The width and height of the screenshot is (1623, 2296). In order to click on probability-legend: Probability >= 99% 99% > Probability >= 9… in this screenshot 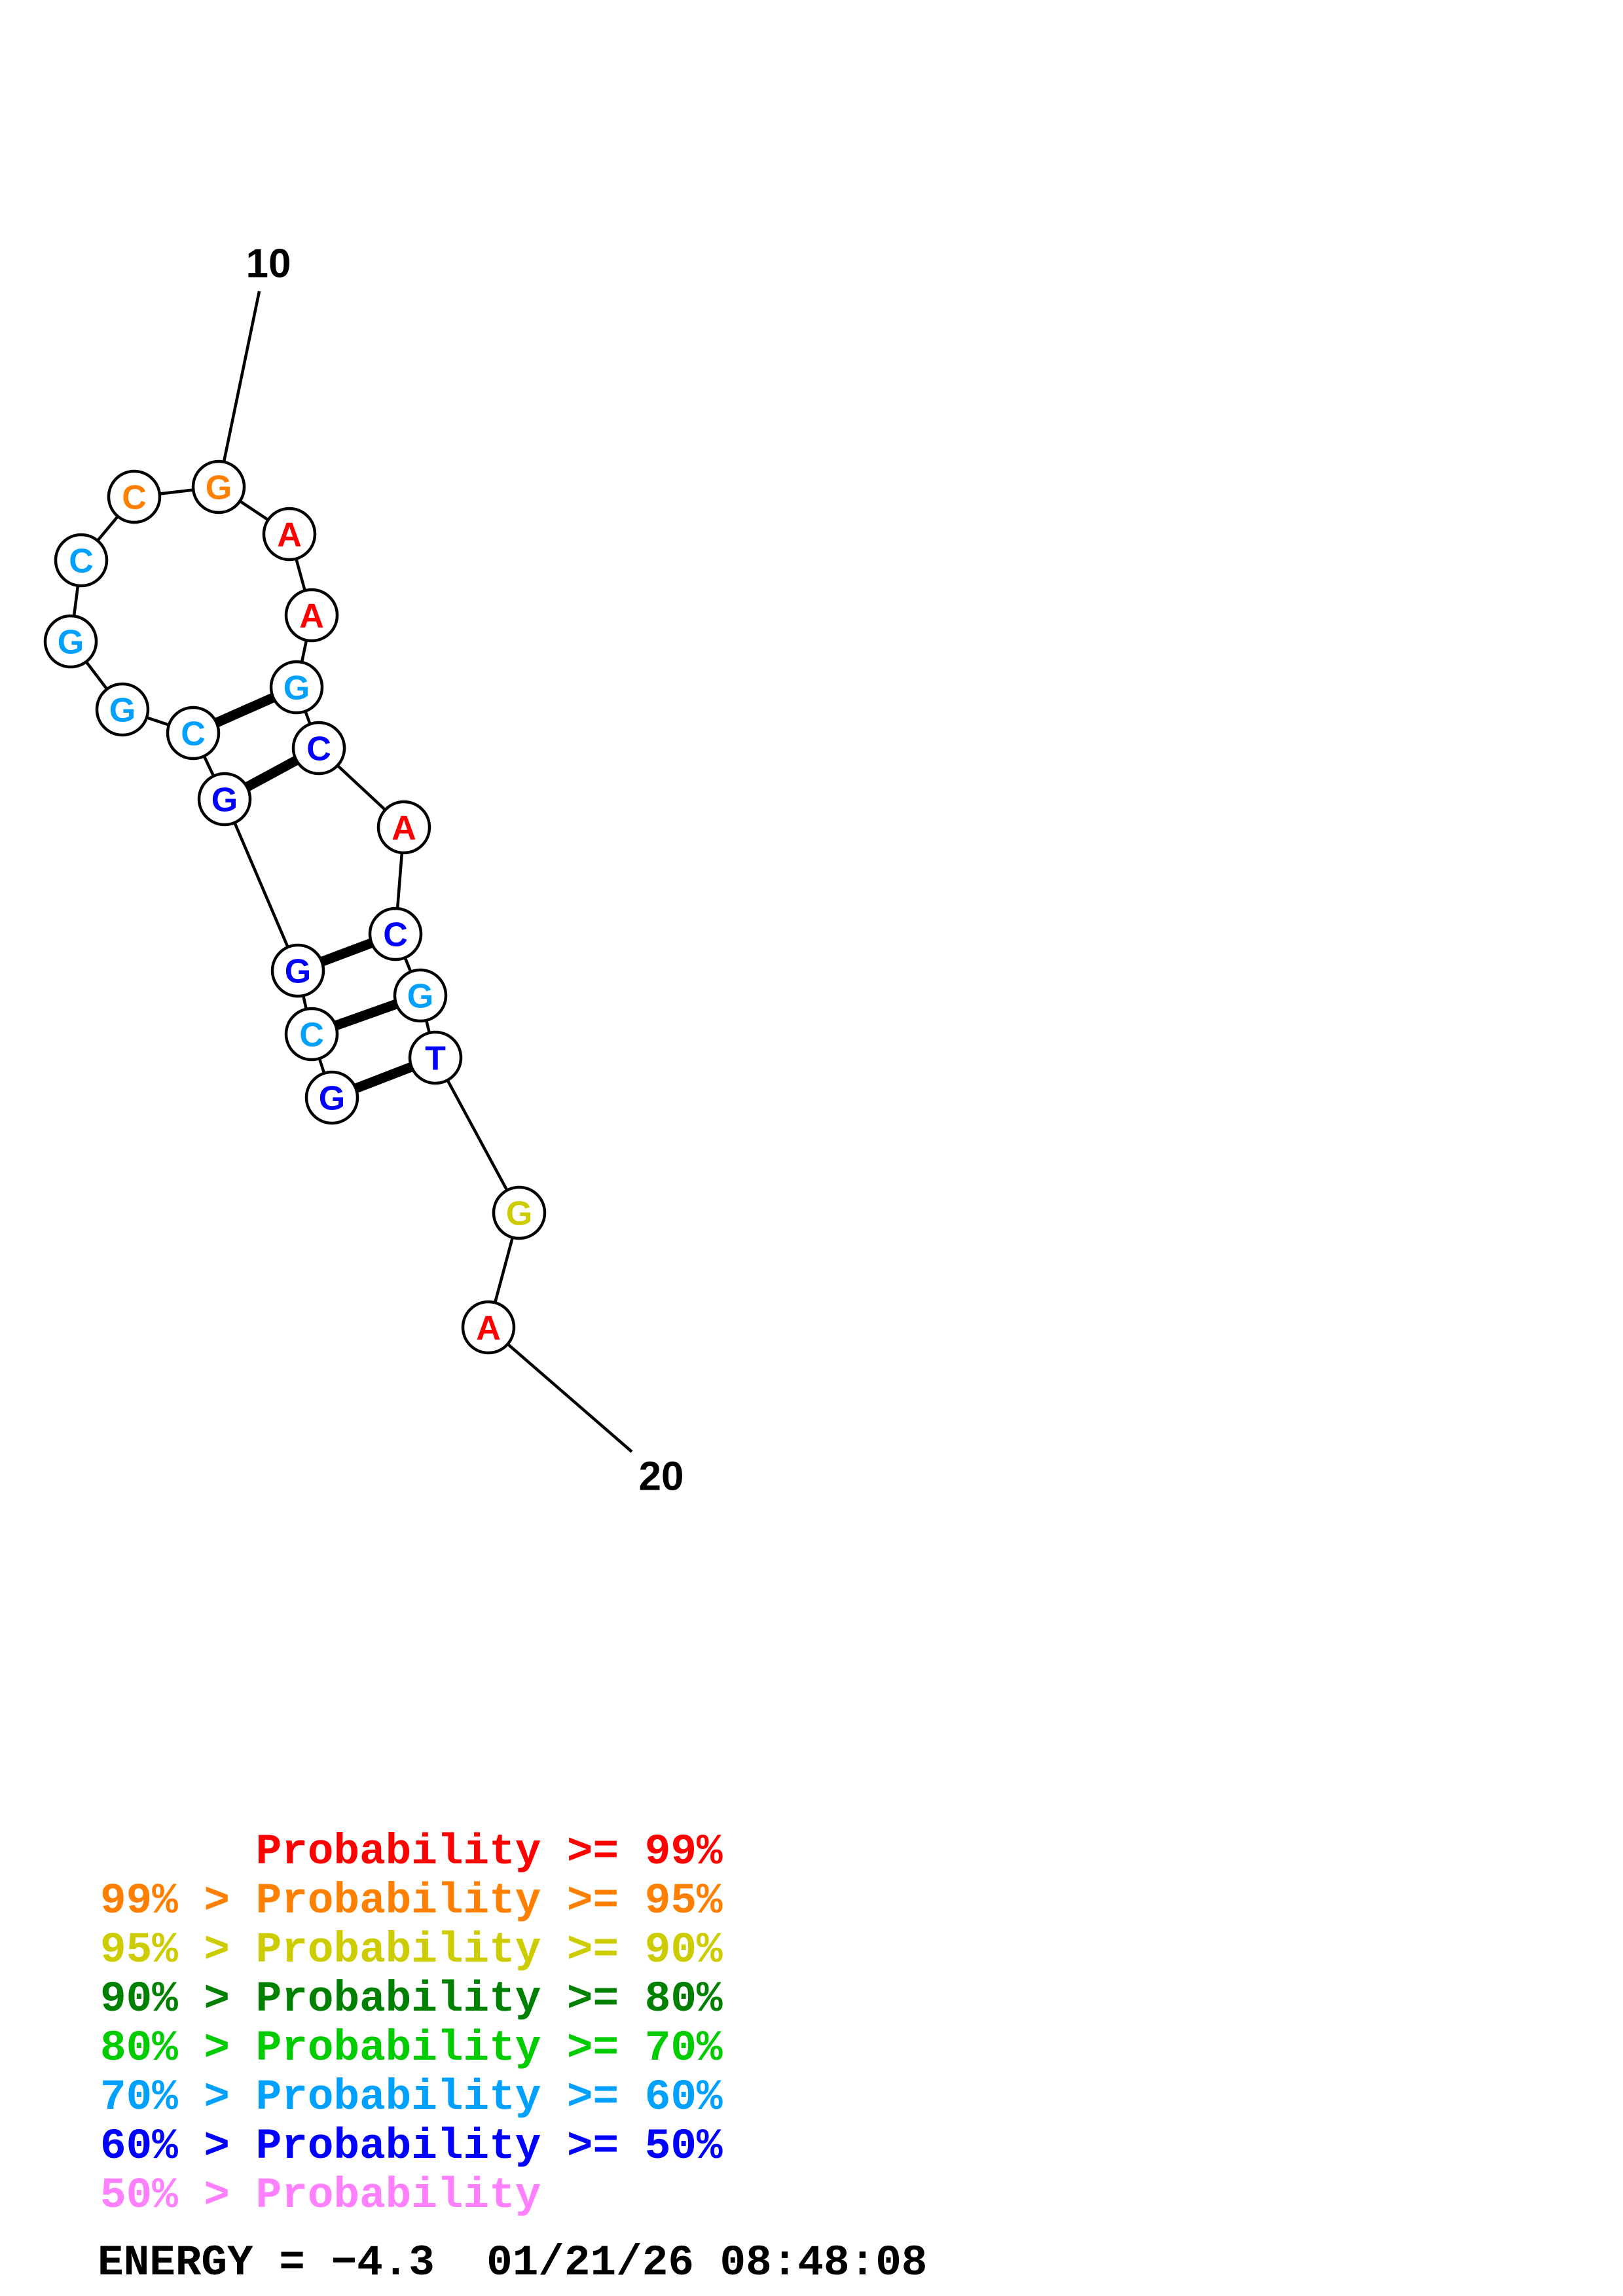, I will do `click(411, 2023)`.